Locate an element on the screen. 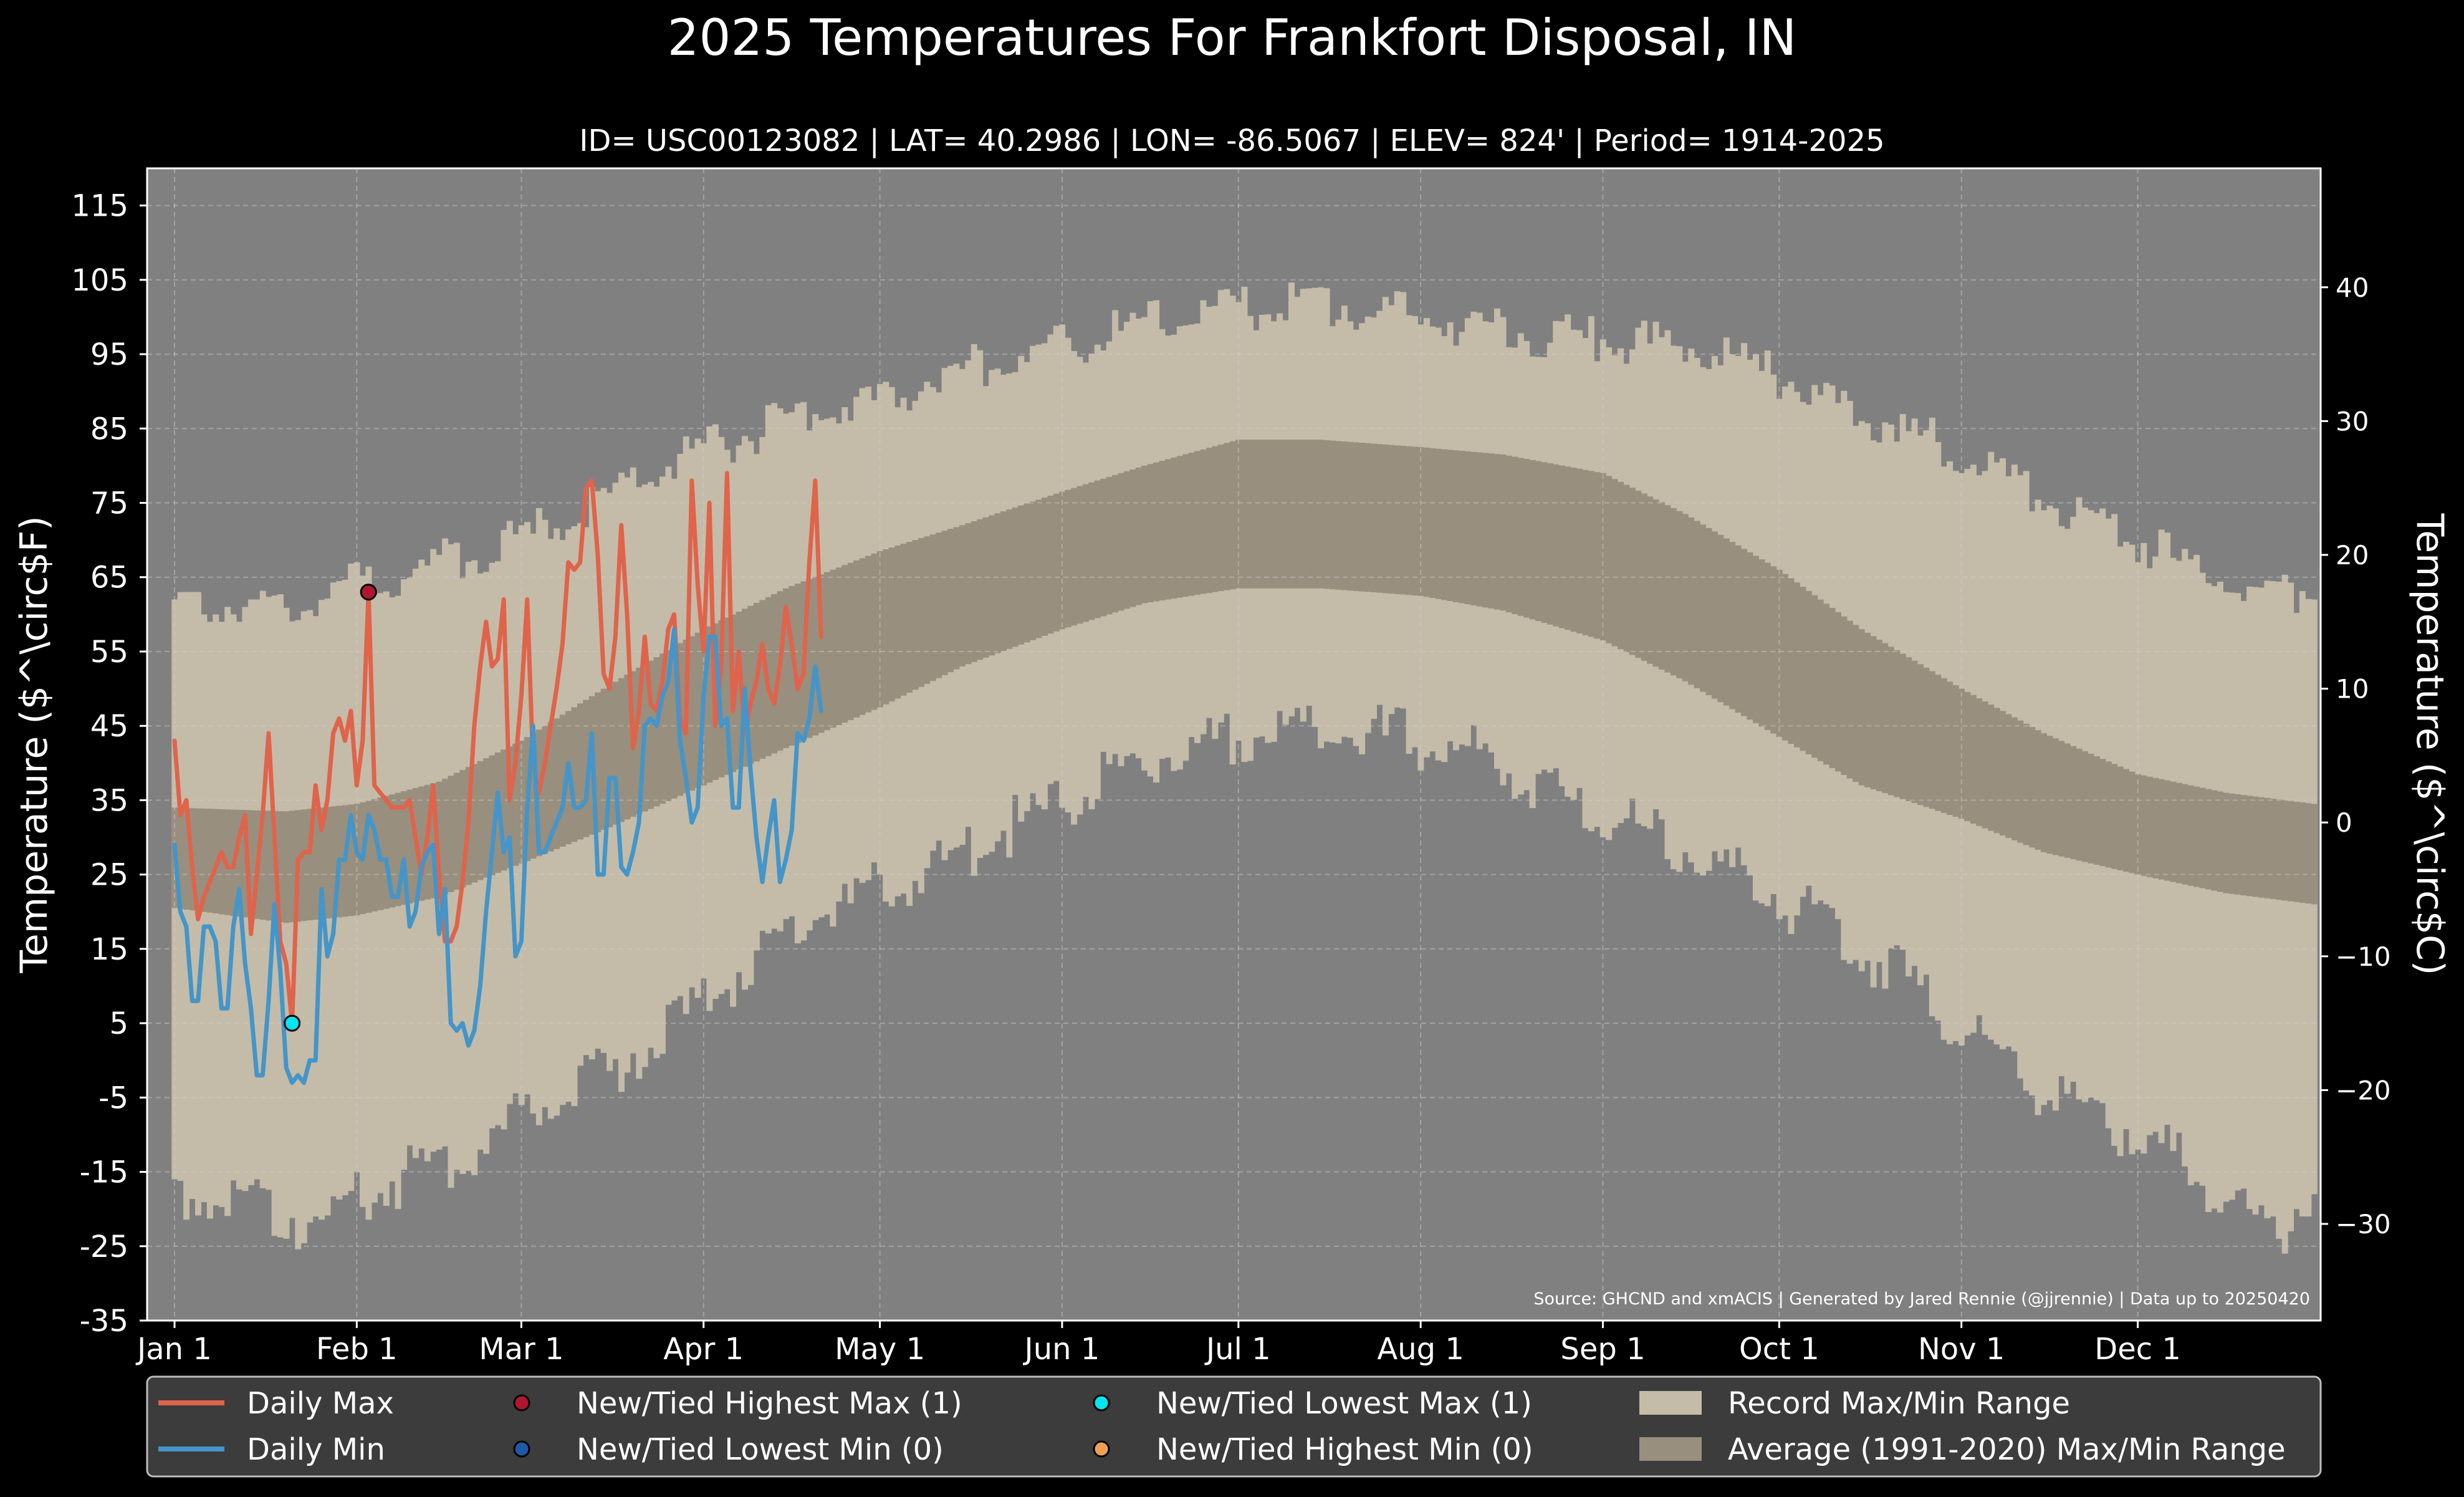  y-tick-label-left: -35 is located at coordinates (104, 1321).